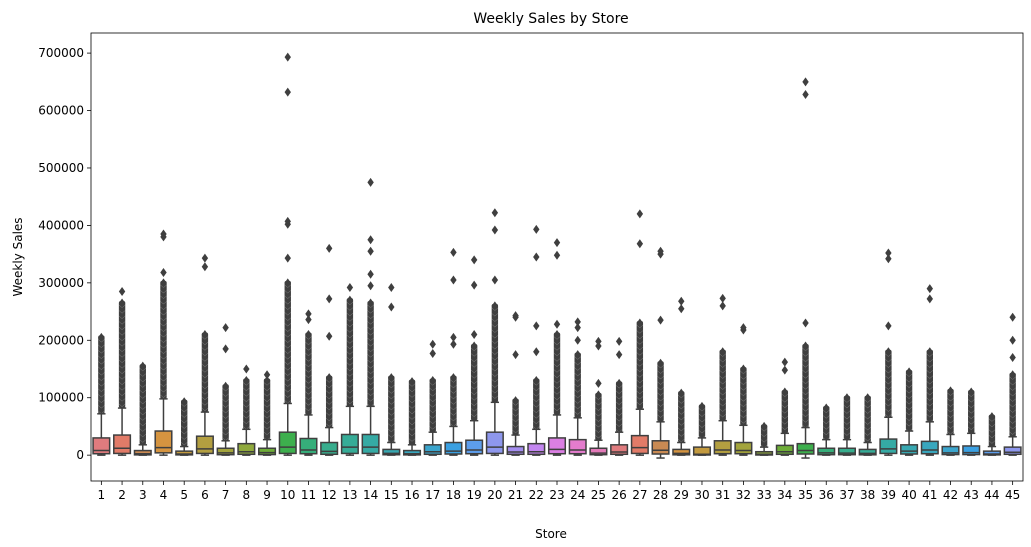 The width and height of the screenshot is (1031, 547). Describe the element at coordinates (551, 534) in the screenshot. I see `x-axis-label: Store` at that location.